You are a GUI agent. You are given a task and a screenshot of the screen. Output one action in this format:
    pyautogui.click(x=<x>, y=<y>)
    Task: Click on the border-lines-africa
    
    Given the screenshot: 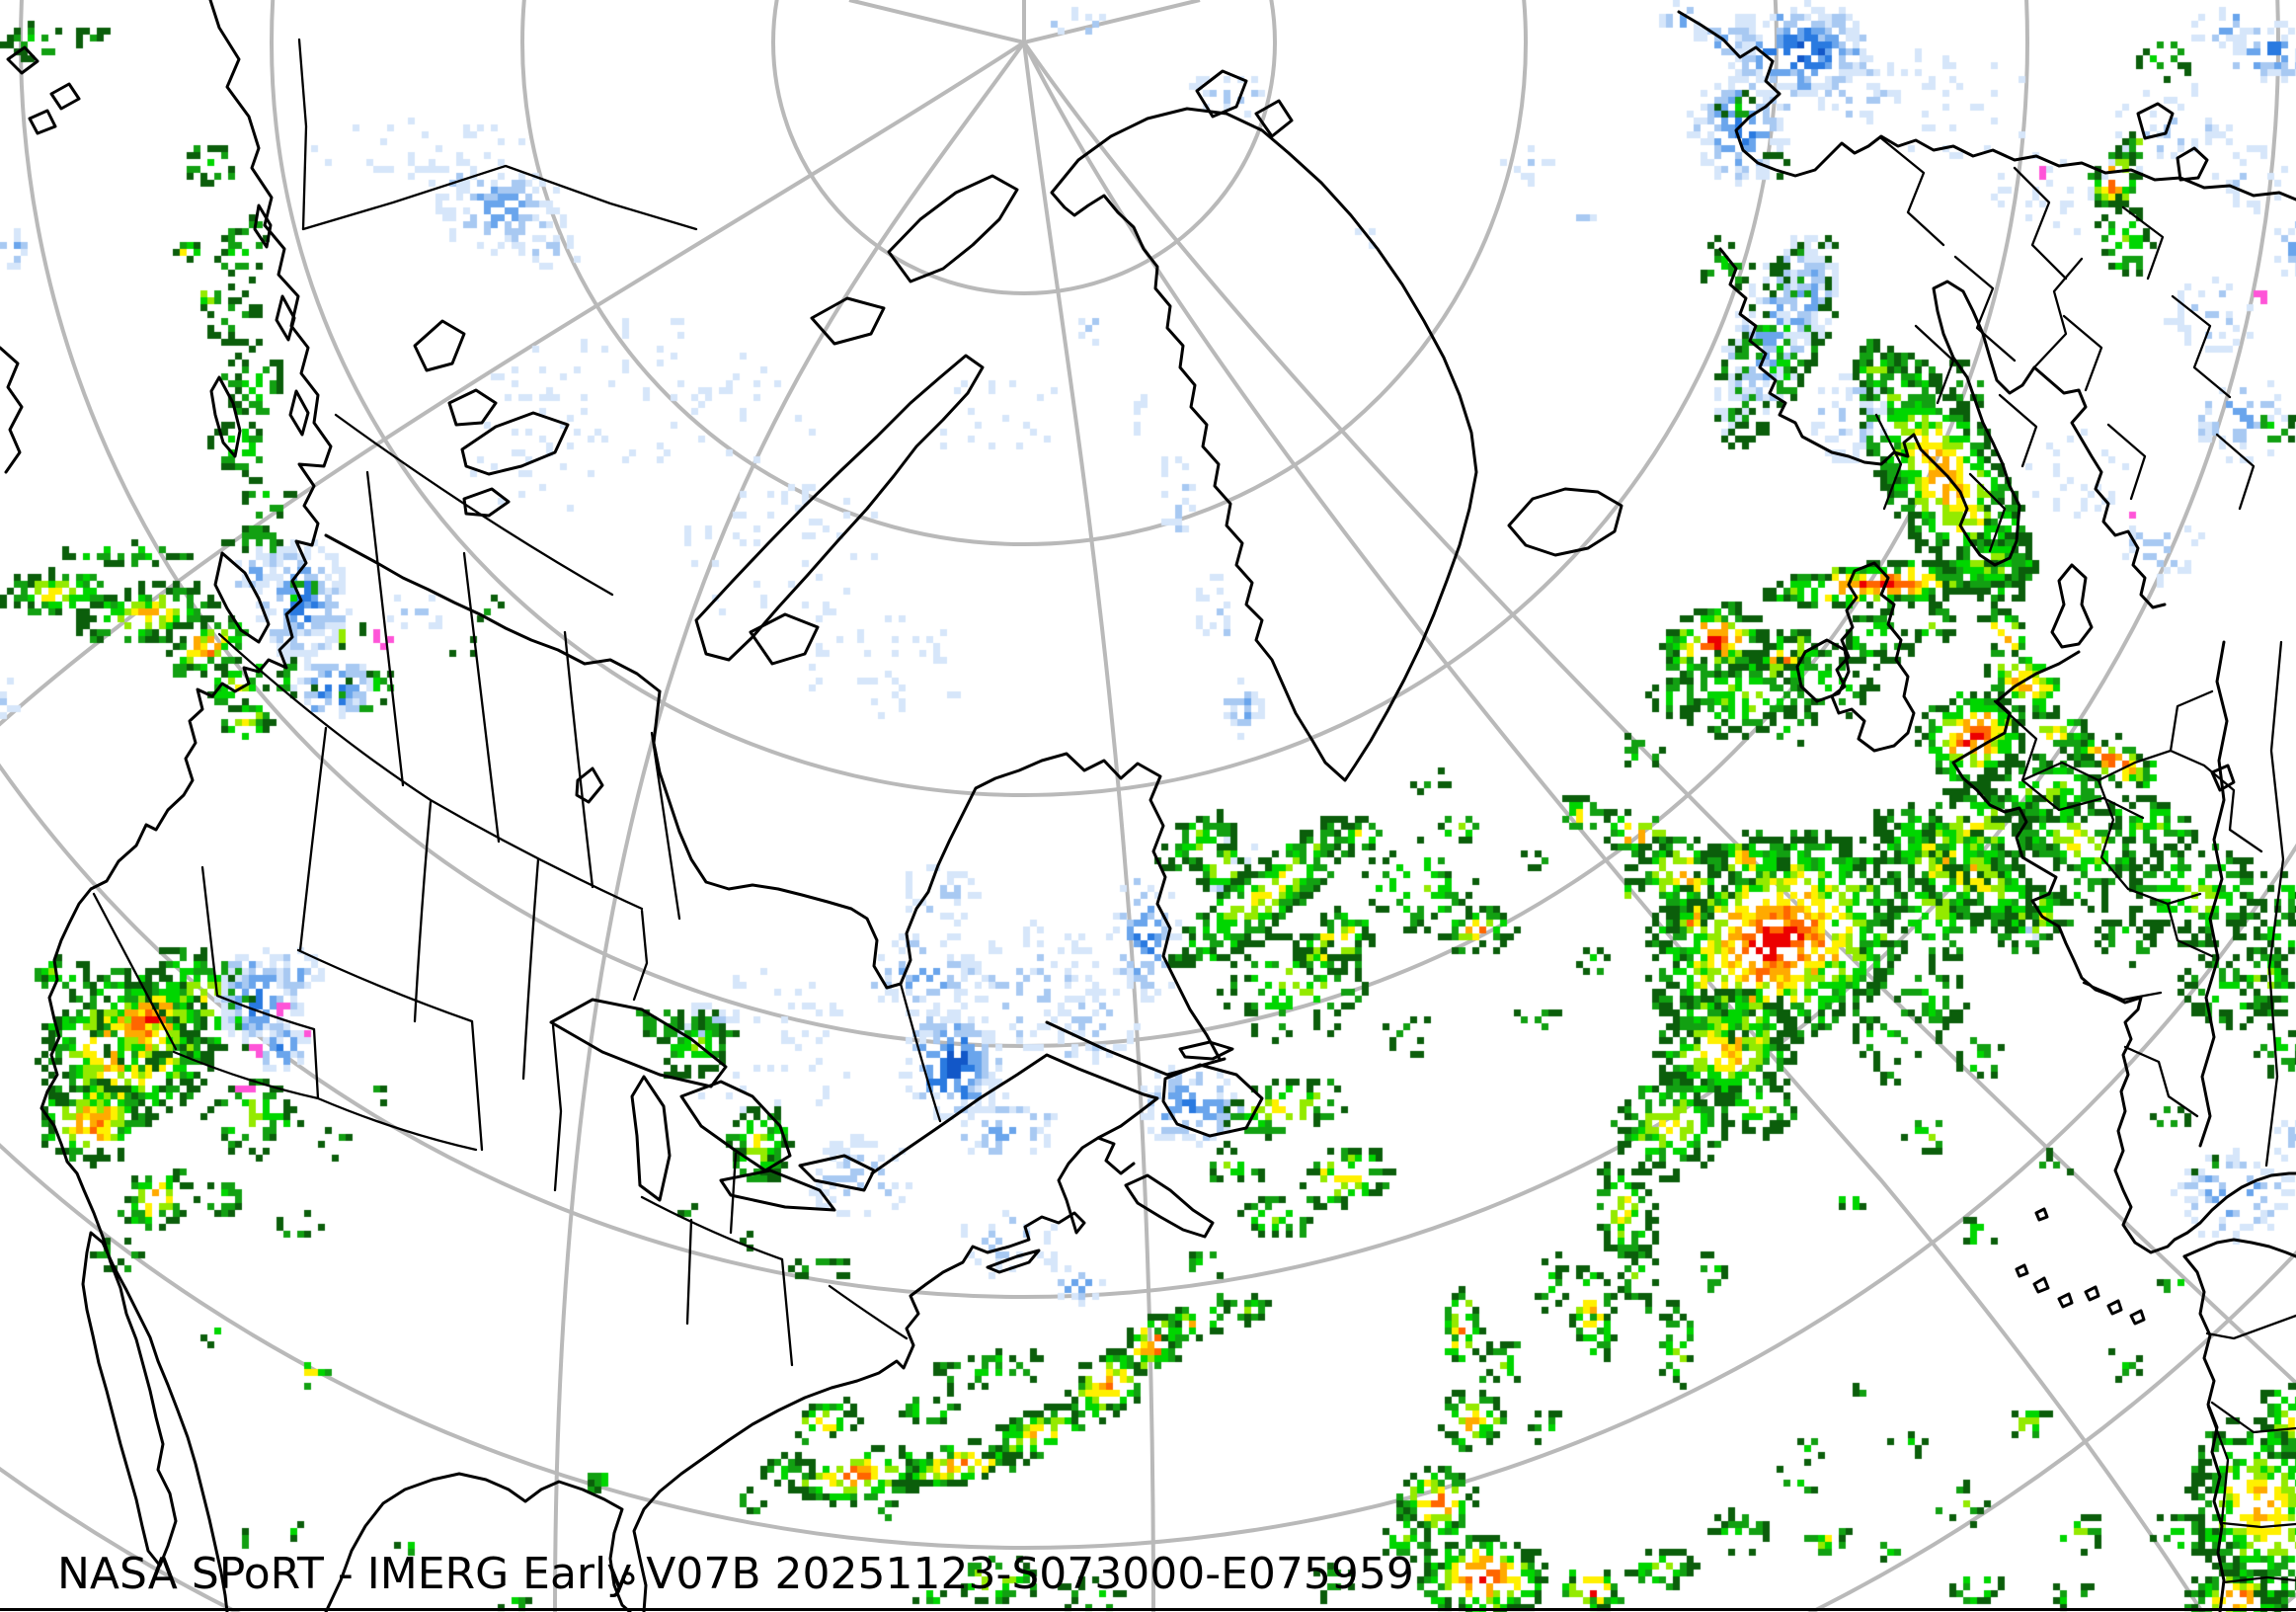 What is the action you would take?
    pyautogui.click(x=2250, y=1449)
    